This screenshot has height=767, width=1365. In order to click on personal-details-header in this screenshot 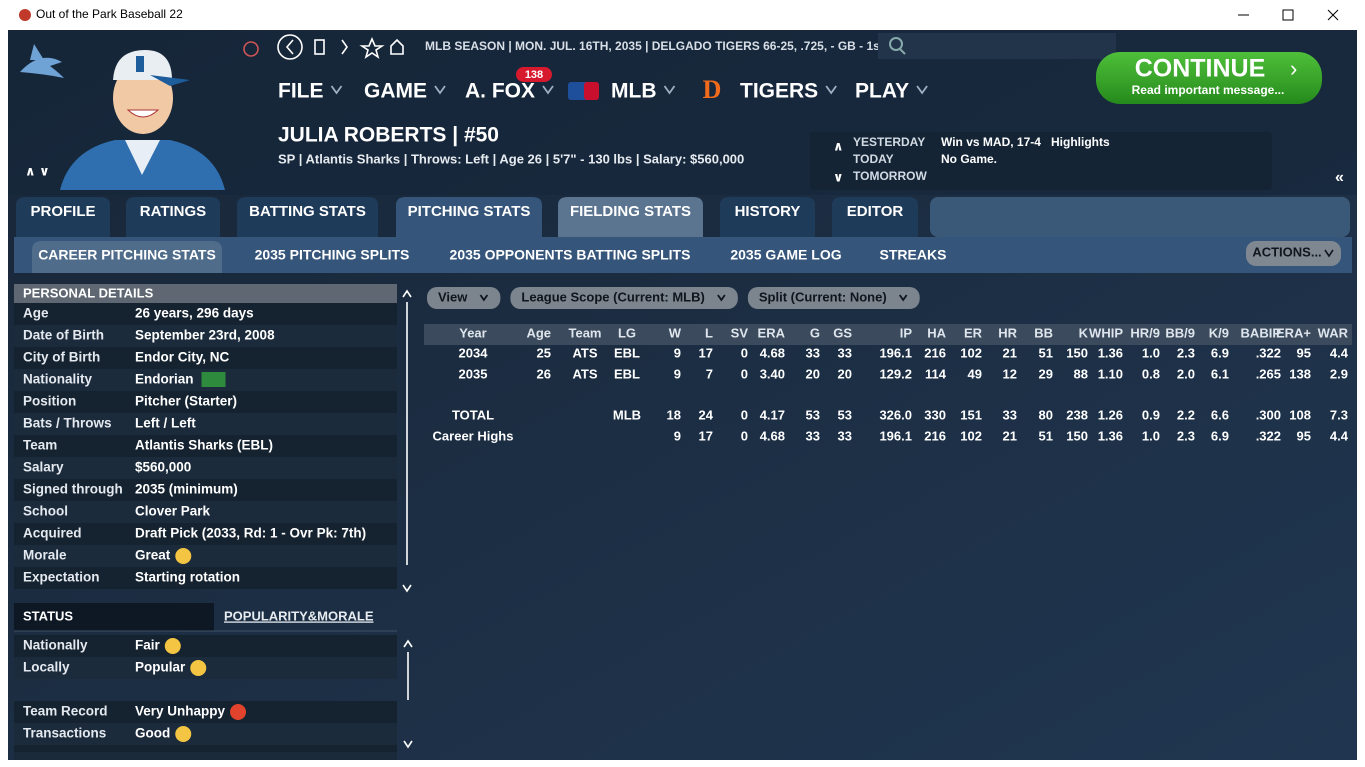, I will do `click(205, 294)`.